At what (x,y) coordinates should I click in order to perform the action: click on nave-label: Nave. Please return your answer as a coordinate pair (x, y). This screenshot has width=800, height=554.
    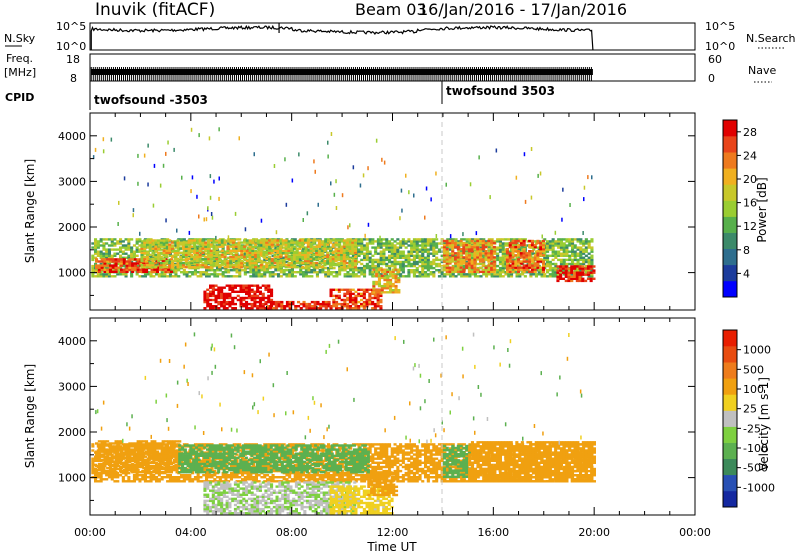
    Looking at the image, I should click on (762, 70).